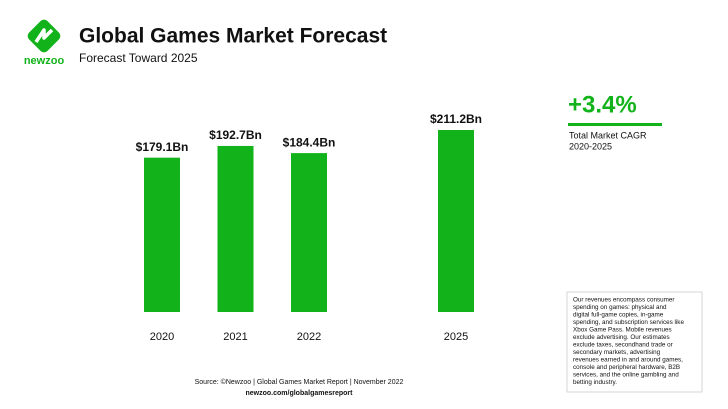  I want to click on brand: newzoo, so click(44, 61).